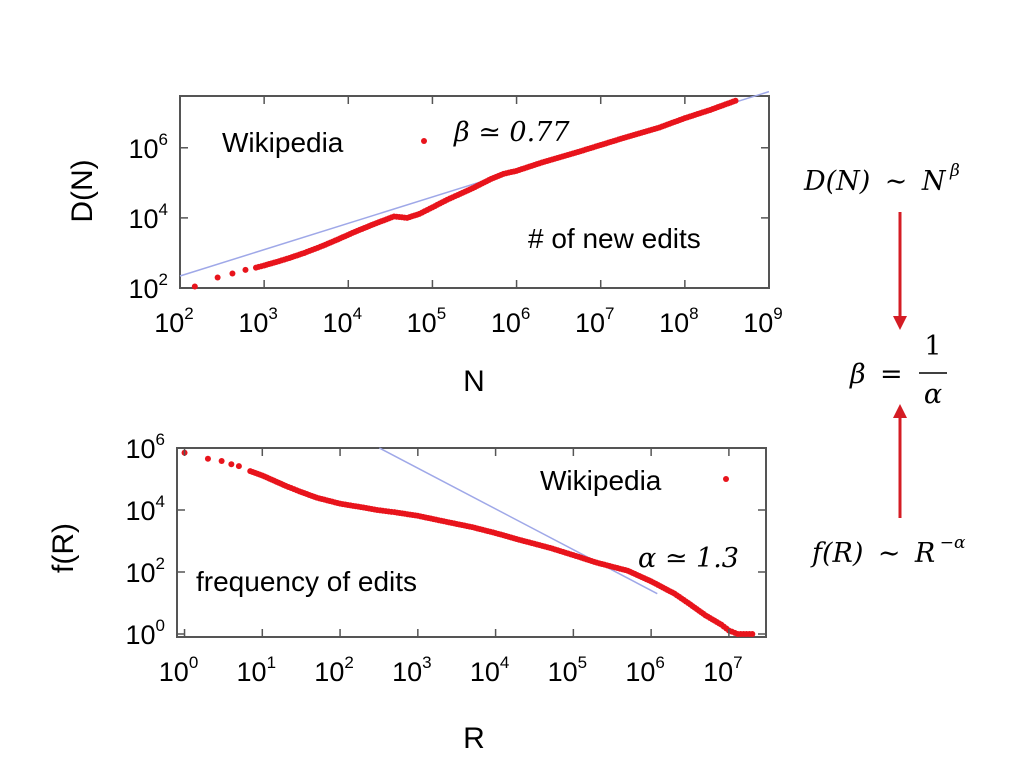  I want to click on chart-top-annotation: # of new edits, so click(614, 238).